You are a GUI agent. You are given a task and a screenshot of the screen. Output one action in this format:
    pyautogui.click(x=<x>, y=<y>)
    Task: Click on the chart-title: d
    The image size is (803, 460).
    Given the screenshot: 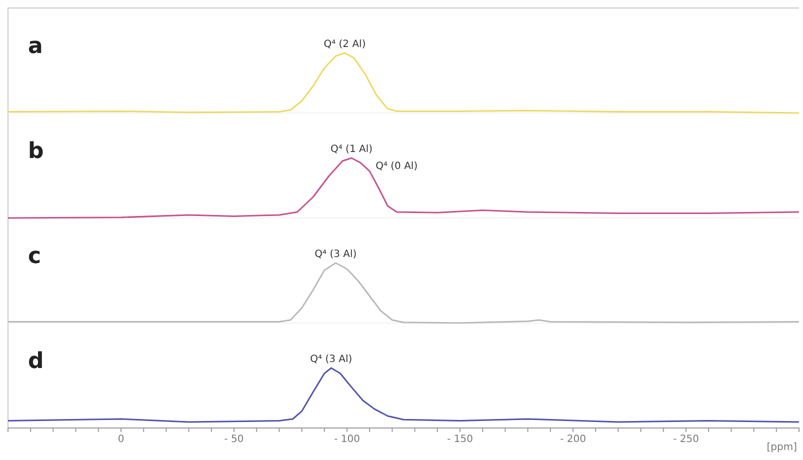 What is the action you would take?
    pyautogui.click(x=36, y=361)
    